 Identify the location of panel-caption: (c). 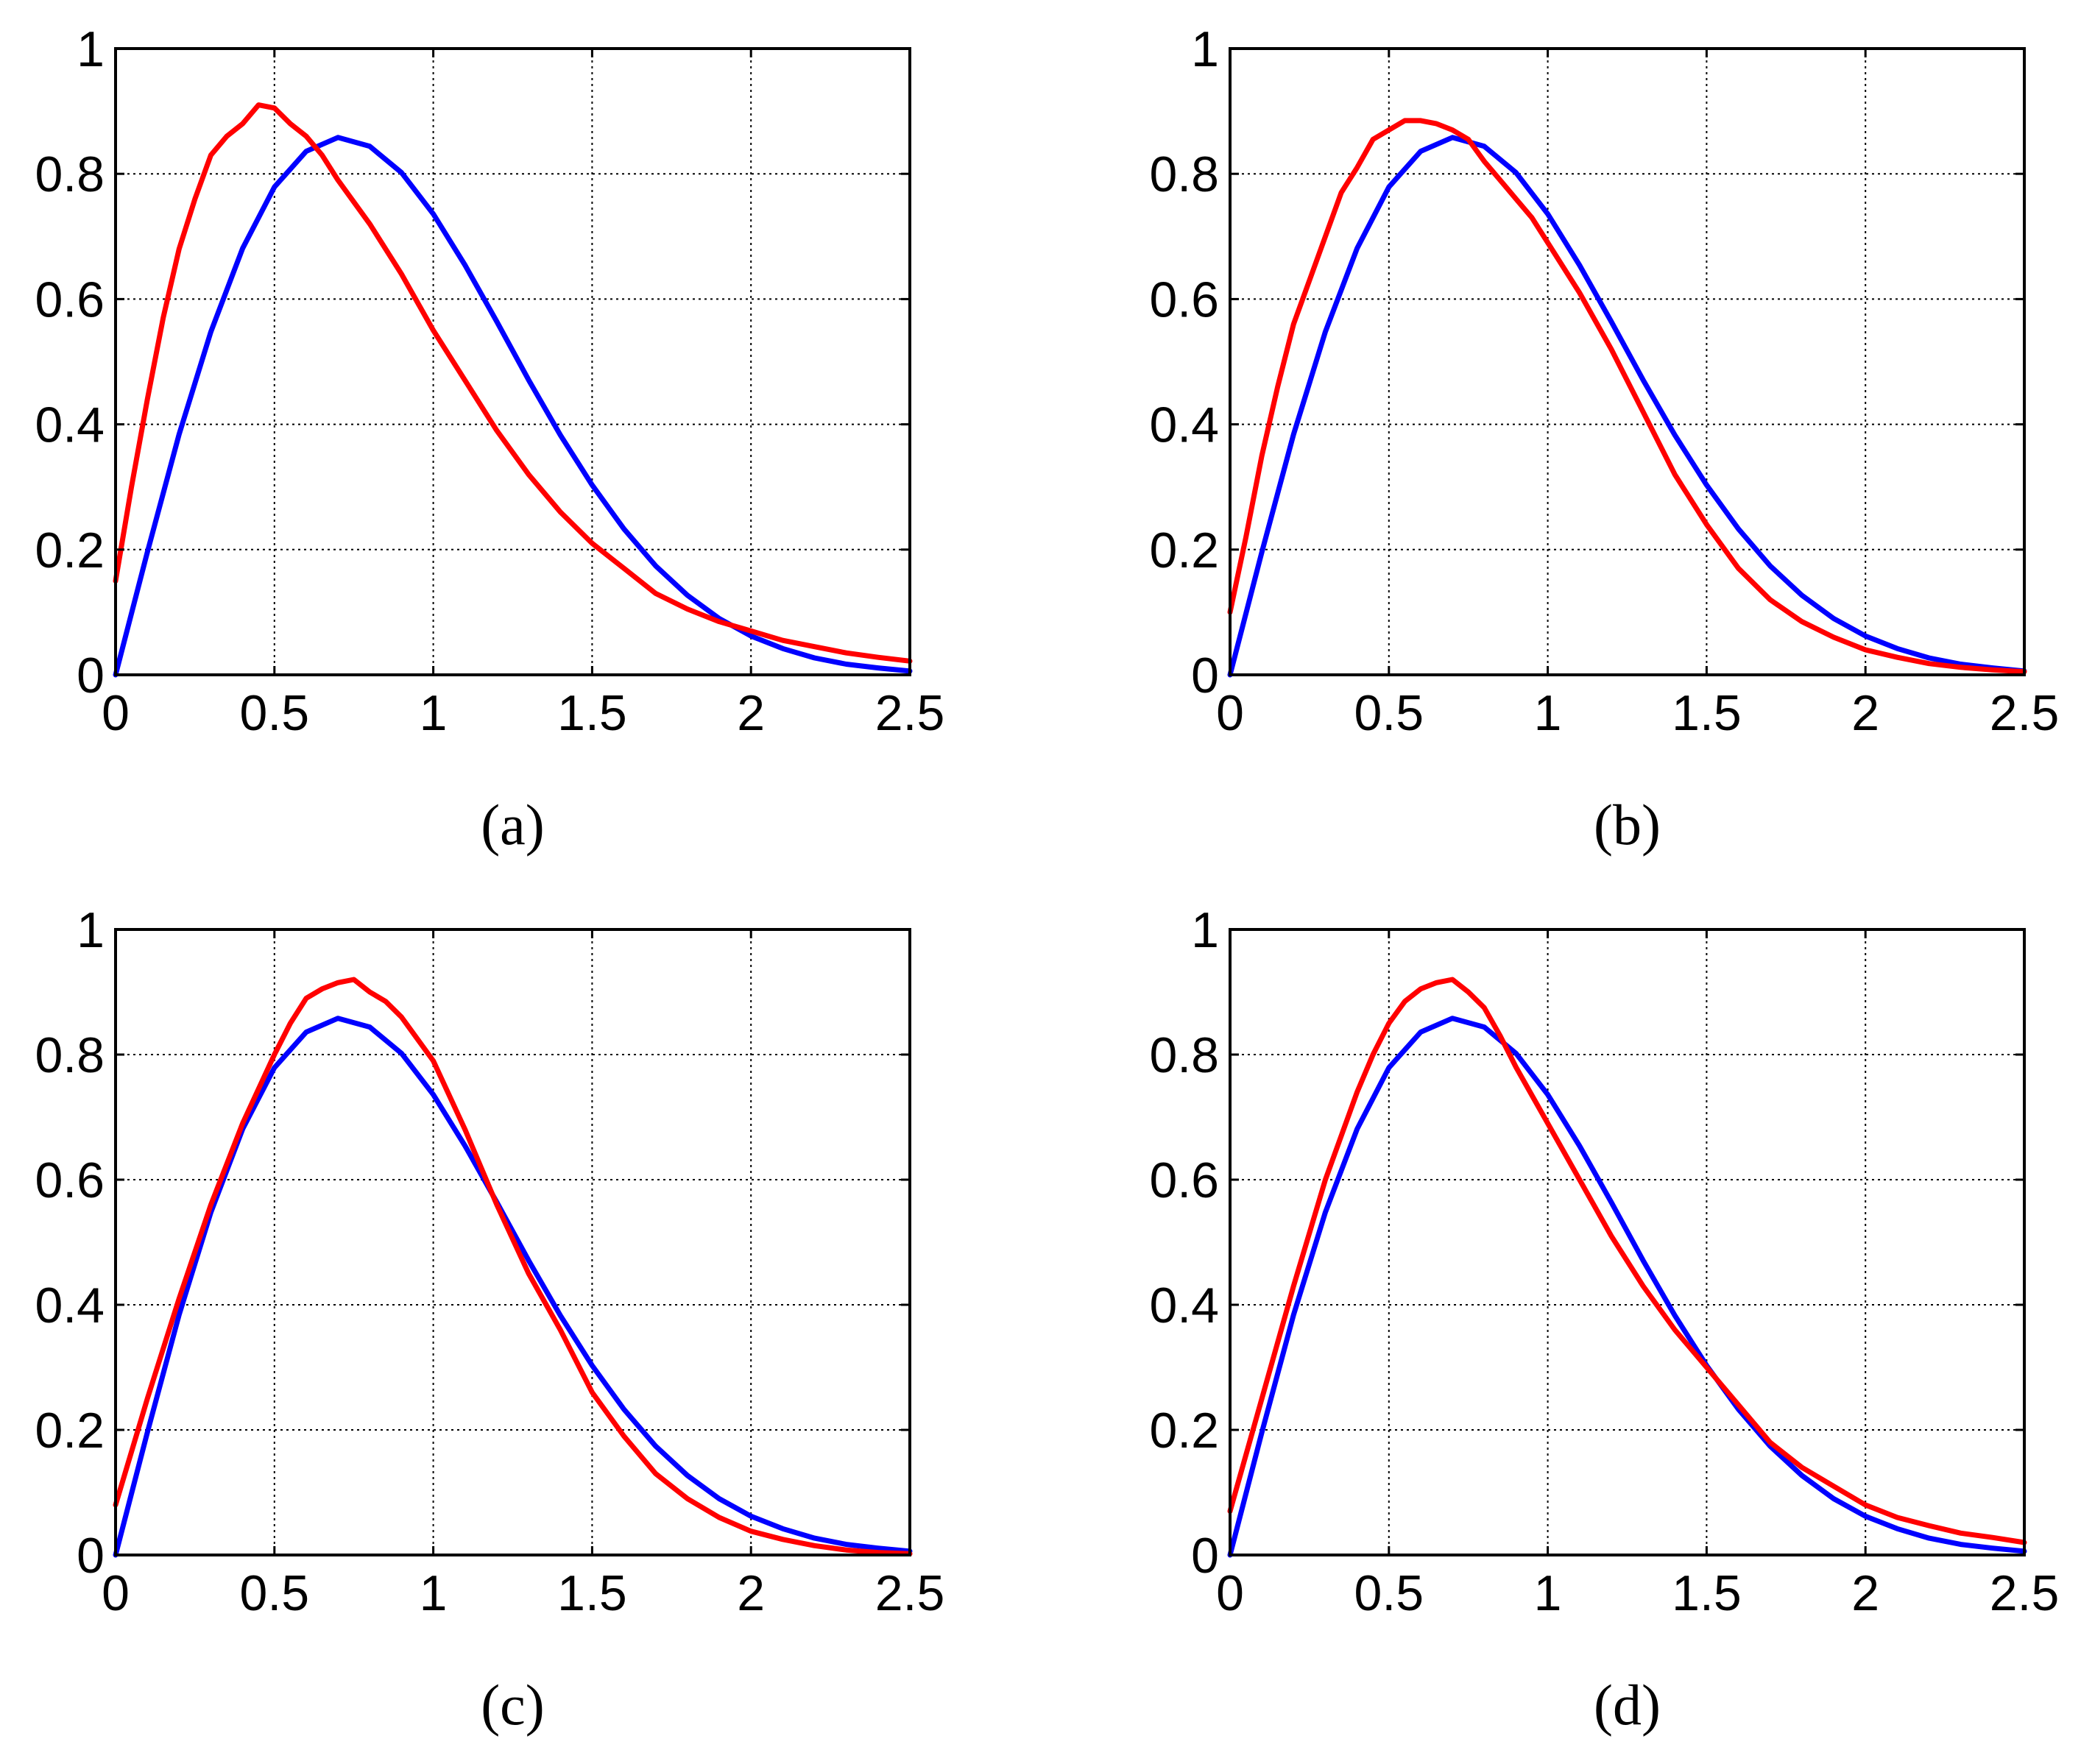
(513, 1705).